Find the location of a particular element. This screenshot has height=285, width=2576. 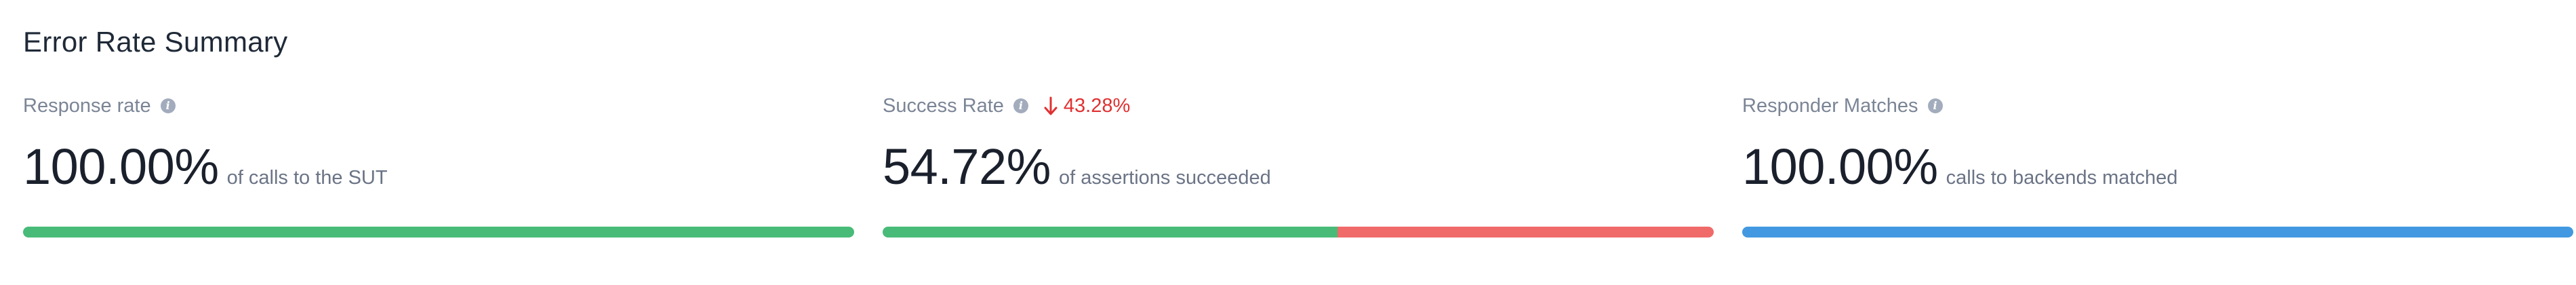

arrow-down-icon is located at coordinates (1051, 105).